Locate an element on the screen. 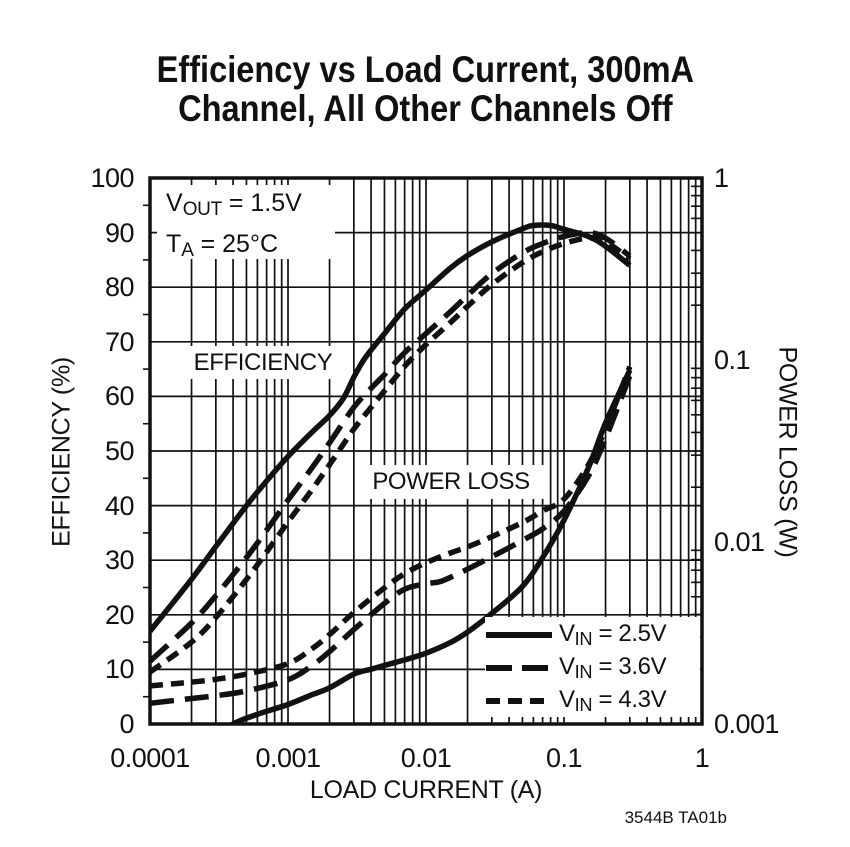 The image size is (850, 847). y-right-tick-0.01: 0.01 is located at coordinates (739, 542).